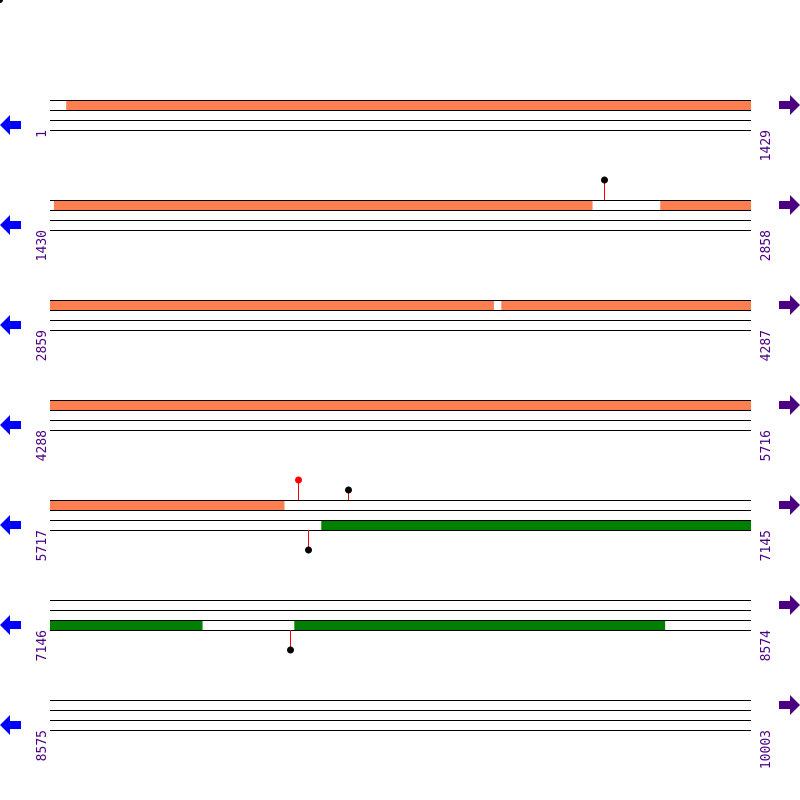 The width and height of the screenshot is (800, 800). I want to click on sequence-row: 1430 2858, so click(400, 218).